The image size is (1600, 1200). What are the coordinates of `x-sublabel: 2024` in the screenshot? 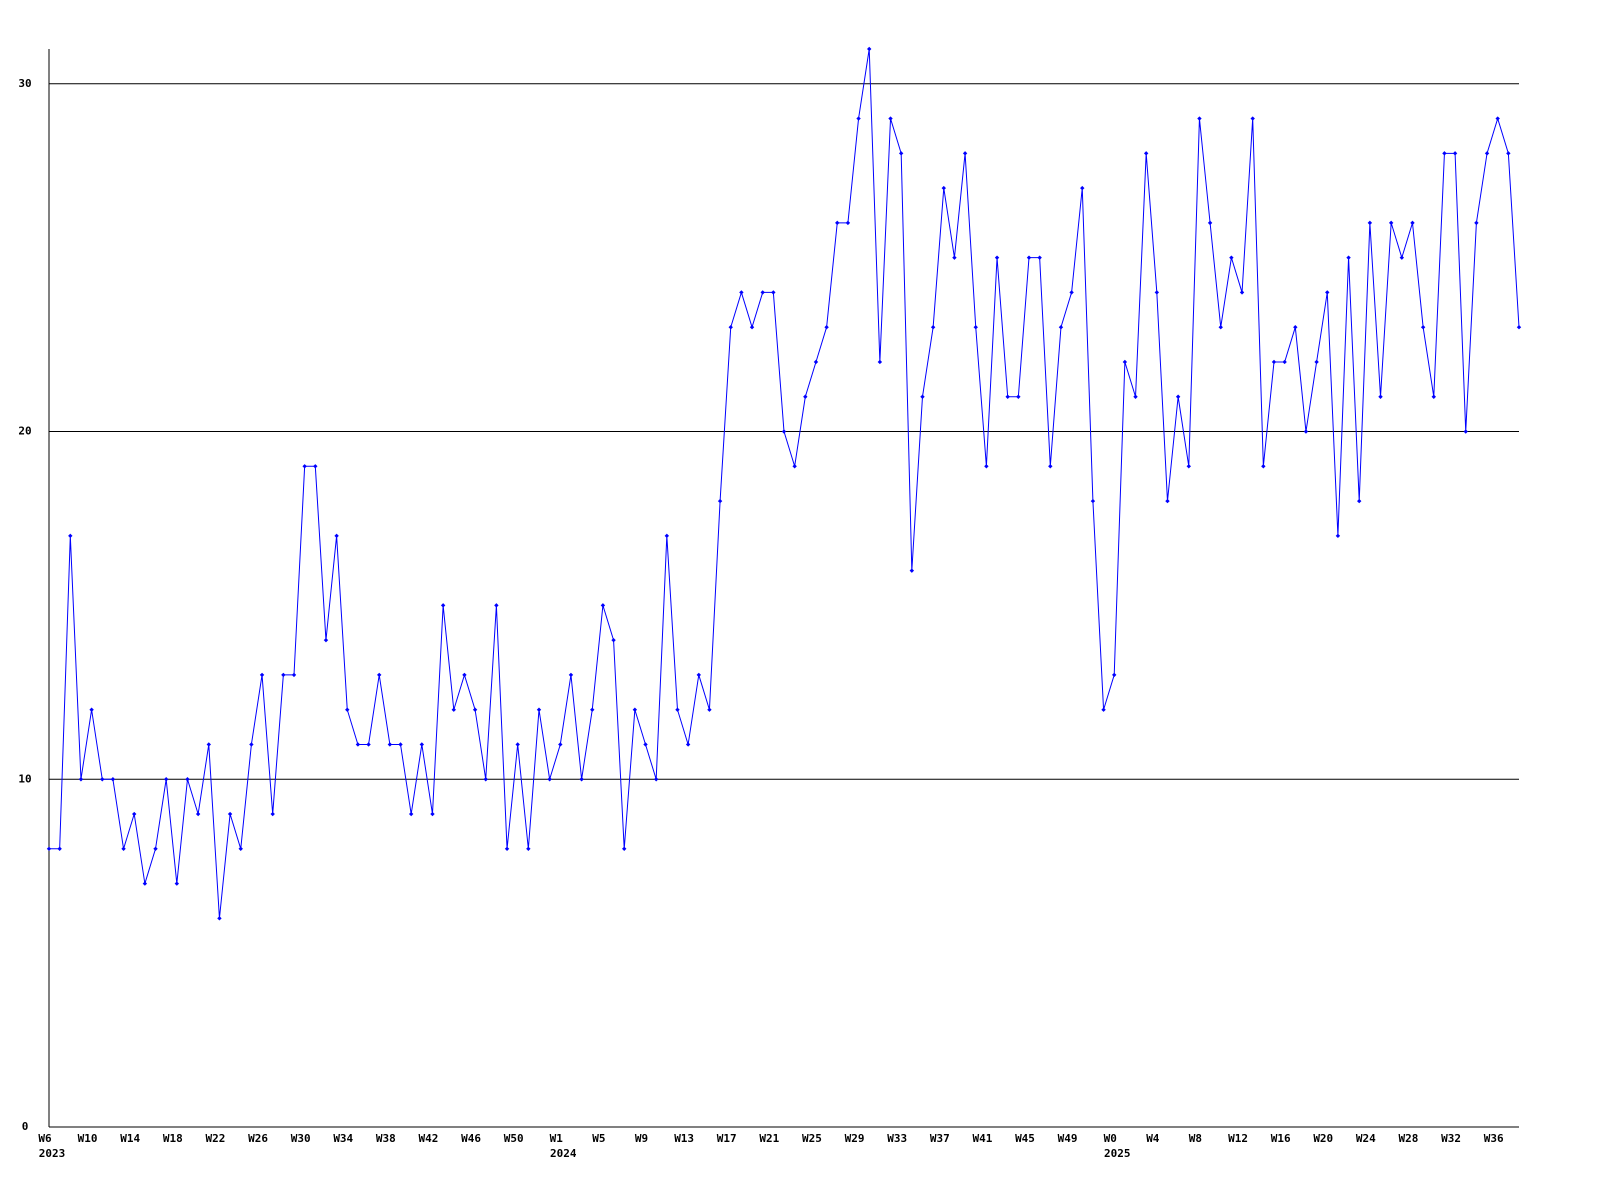 It's located at (563, 1153).